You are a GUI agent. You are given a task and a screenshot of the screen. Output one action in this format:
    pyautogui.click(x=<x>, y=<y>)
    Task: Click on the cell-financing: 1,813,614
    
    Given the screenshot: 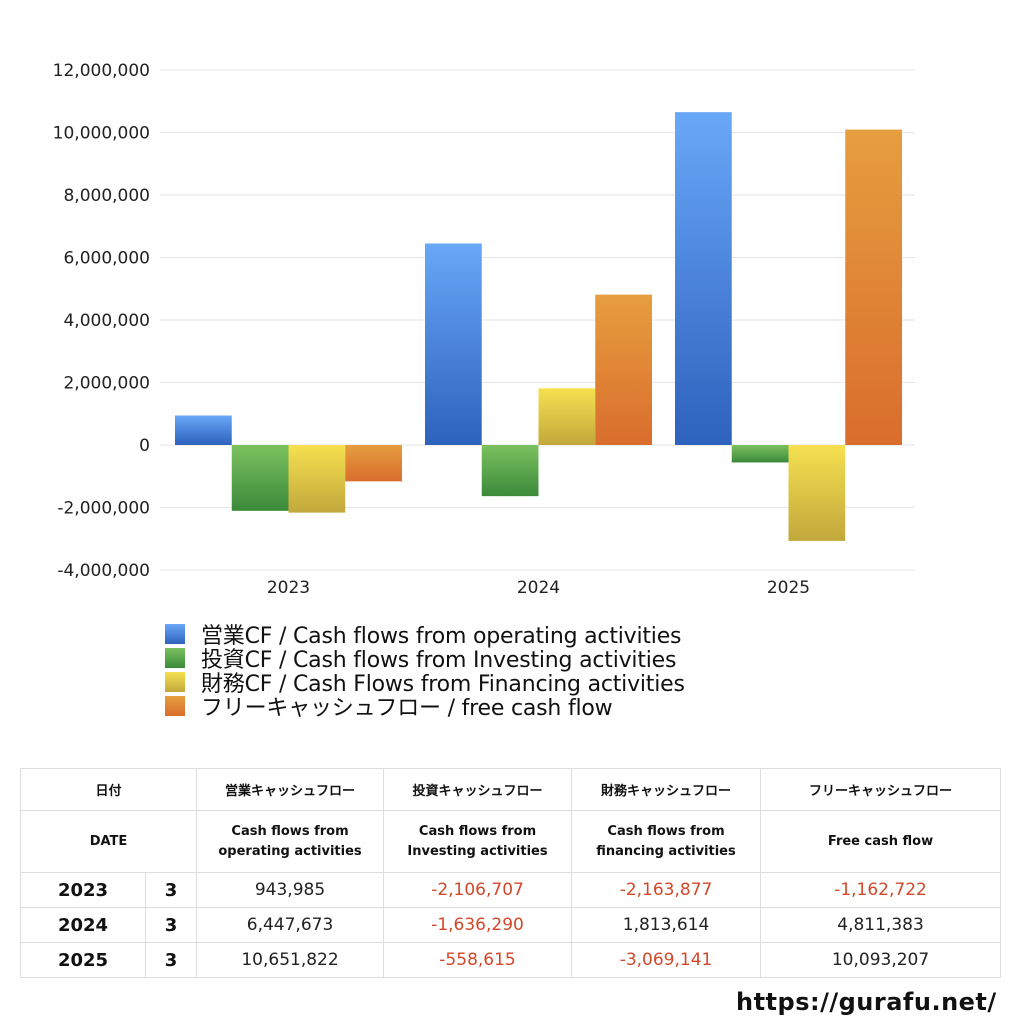 What is the action you would take?
    pyautogui.click(x=666, y=925)
    